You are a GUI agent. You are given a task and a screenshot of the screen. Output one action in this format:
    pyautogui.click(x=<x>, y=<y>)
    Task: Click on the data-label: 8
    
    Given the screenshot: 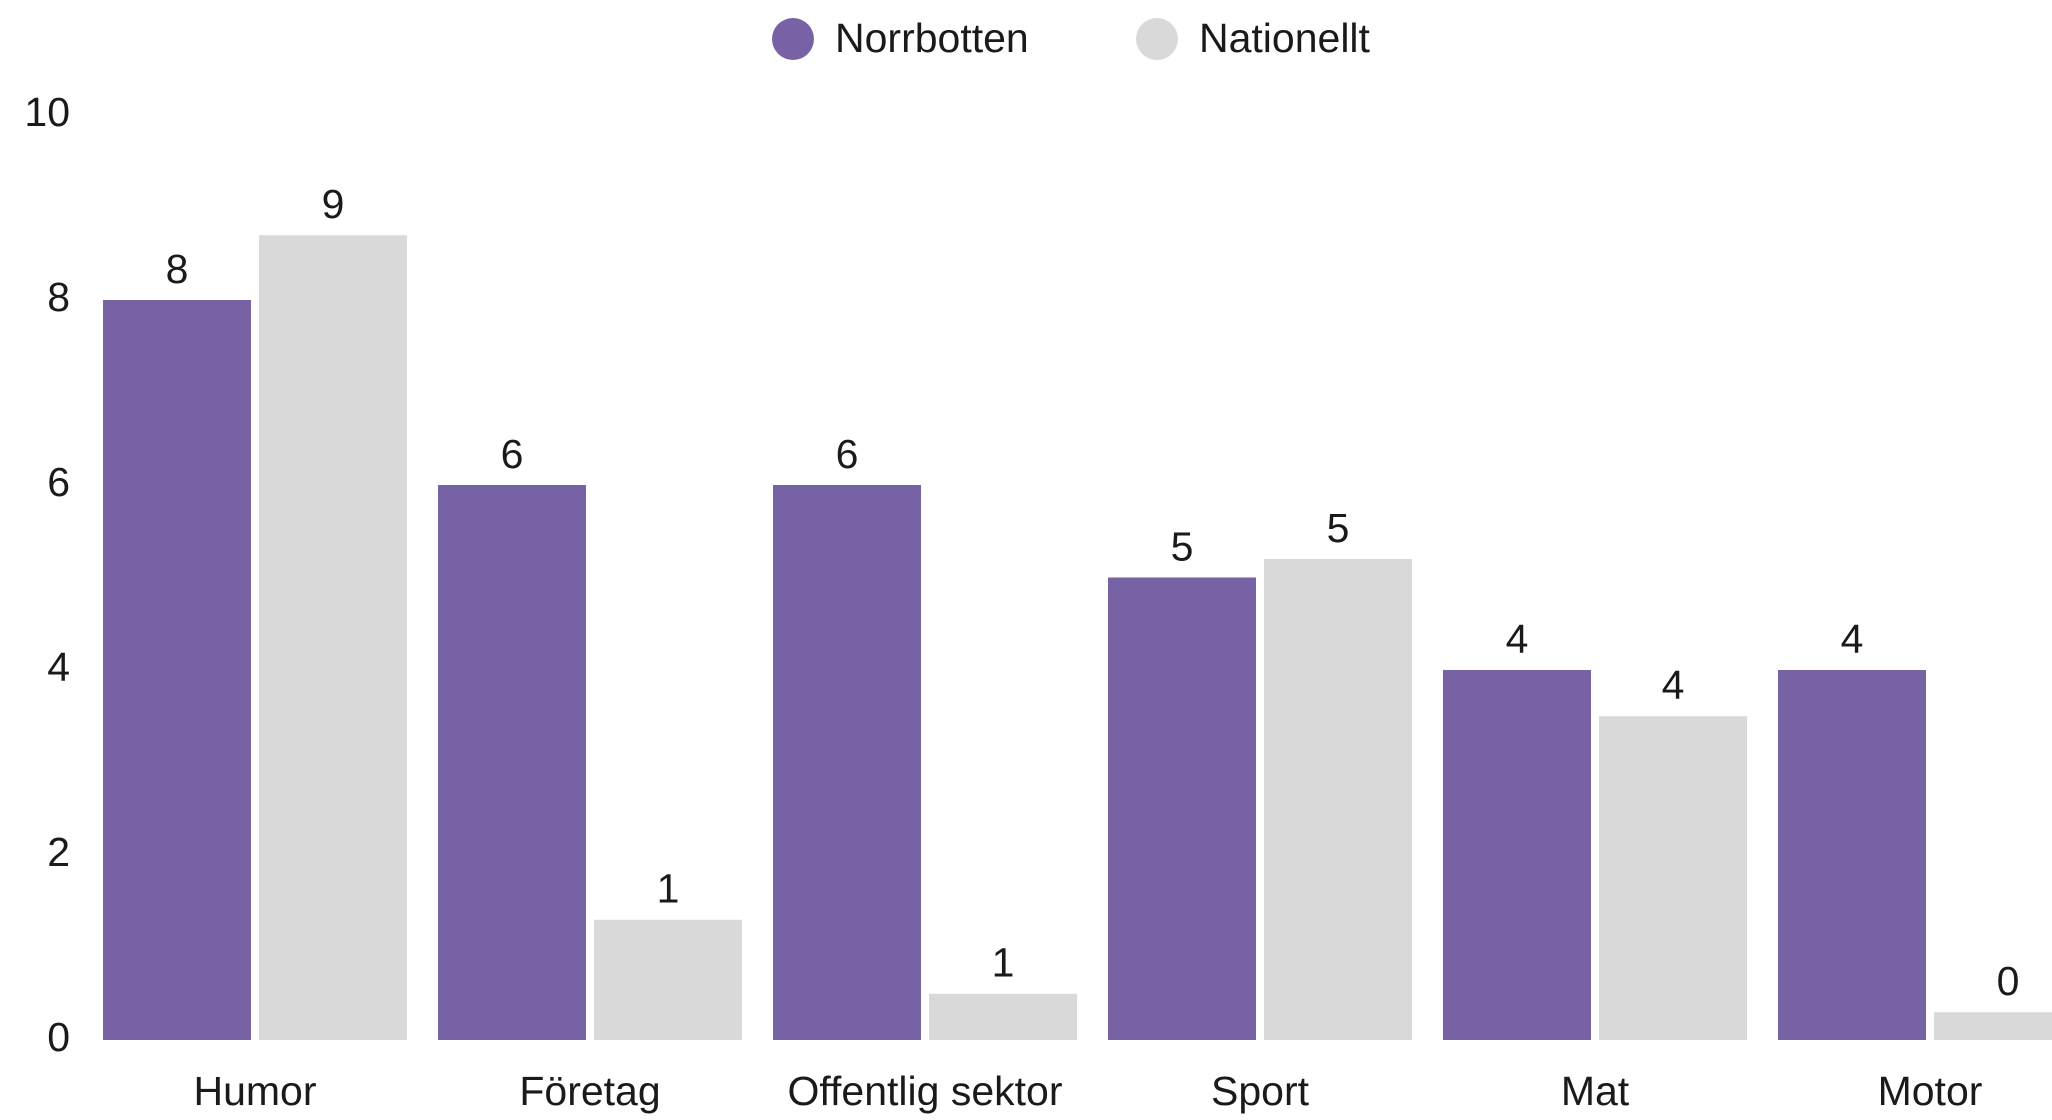 What is the action you would take?
    pyautogui.click(x=177, y=269)
    